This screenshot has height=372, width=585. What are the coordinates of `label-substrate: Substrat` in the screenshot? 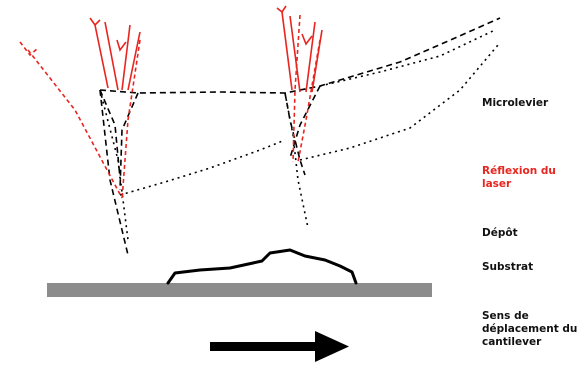 It's located at (508, 267).